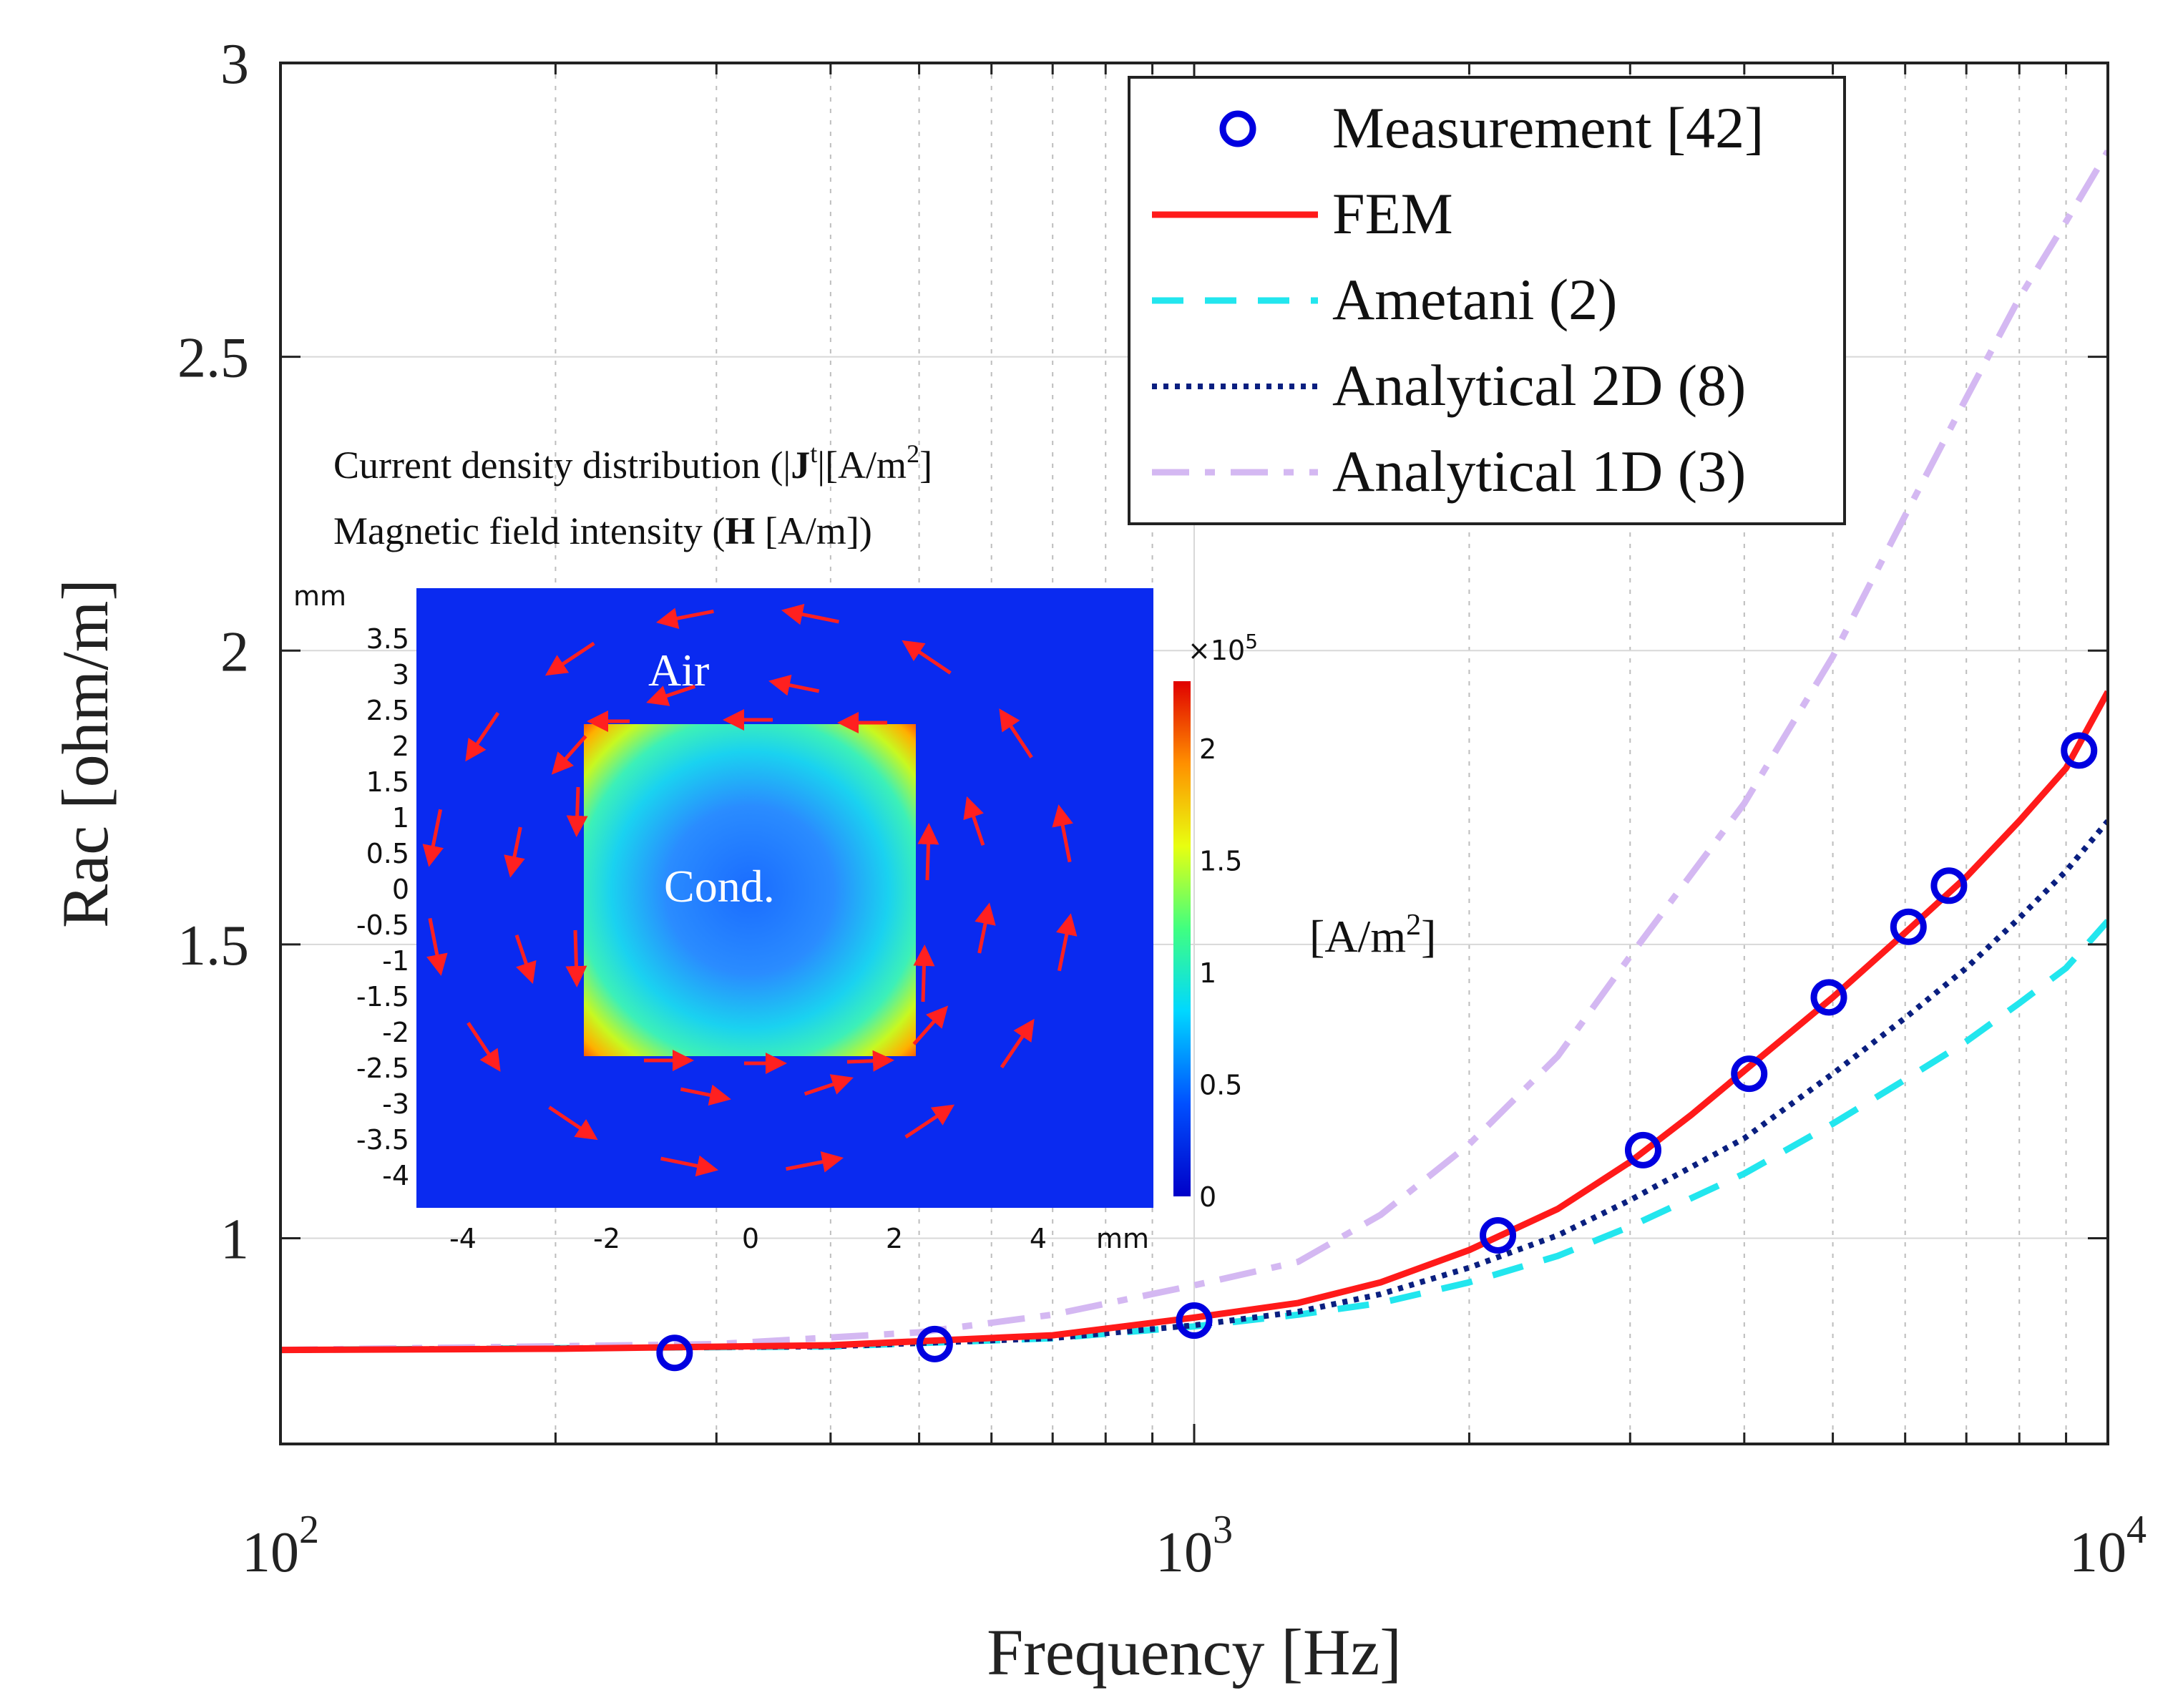 This screenshot has width=2183, height=1708. What do you see at coordinates (382, 925) in the screenshot?
I see `inset-y-tick-label: -0.5` at bounding box center [382, 925].